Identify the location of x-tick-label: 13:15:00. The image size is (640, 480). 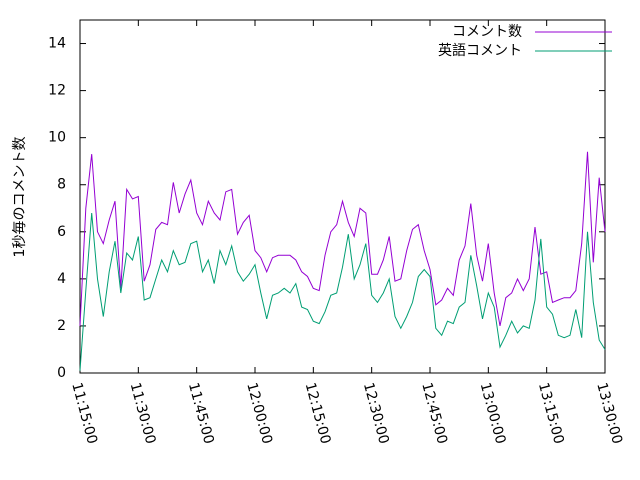
(551, 413).